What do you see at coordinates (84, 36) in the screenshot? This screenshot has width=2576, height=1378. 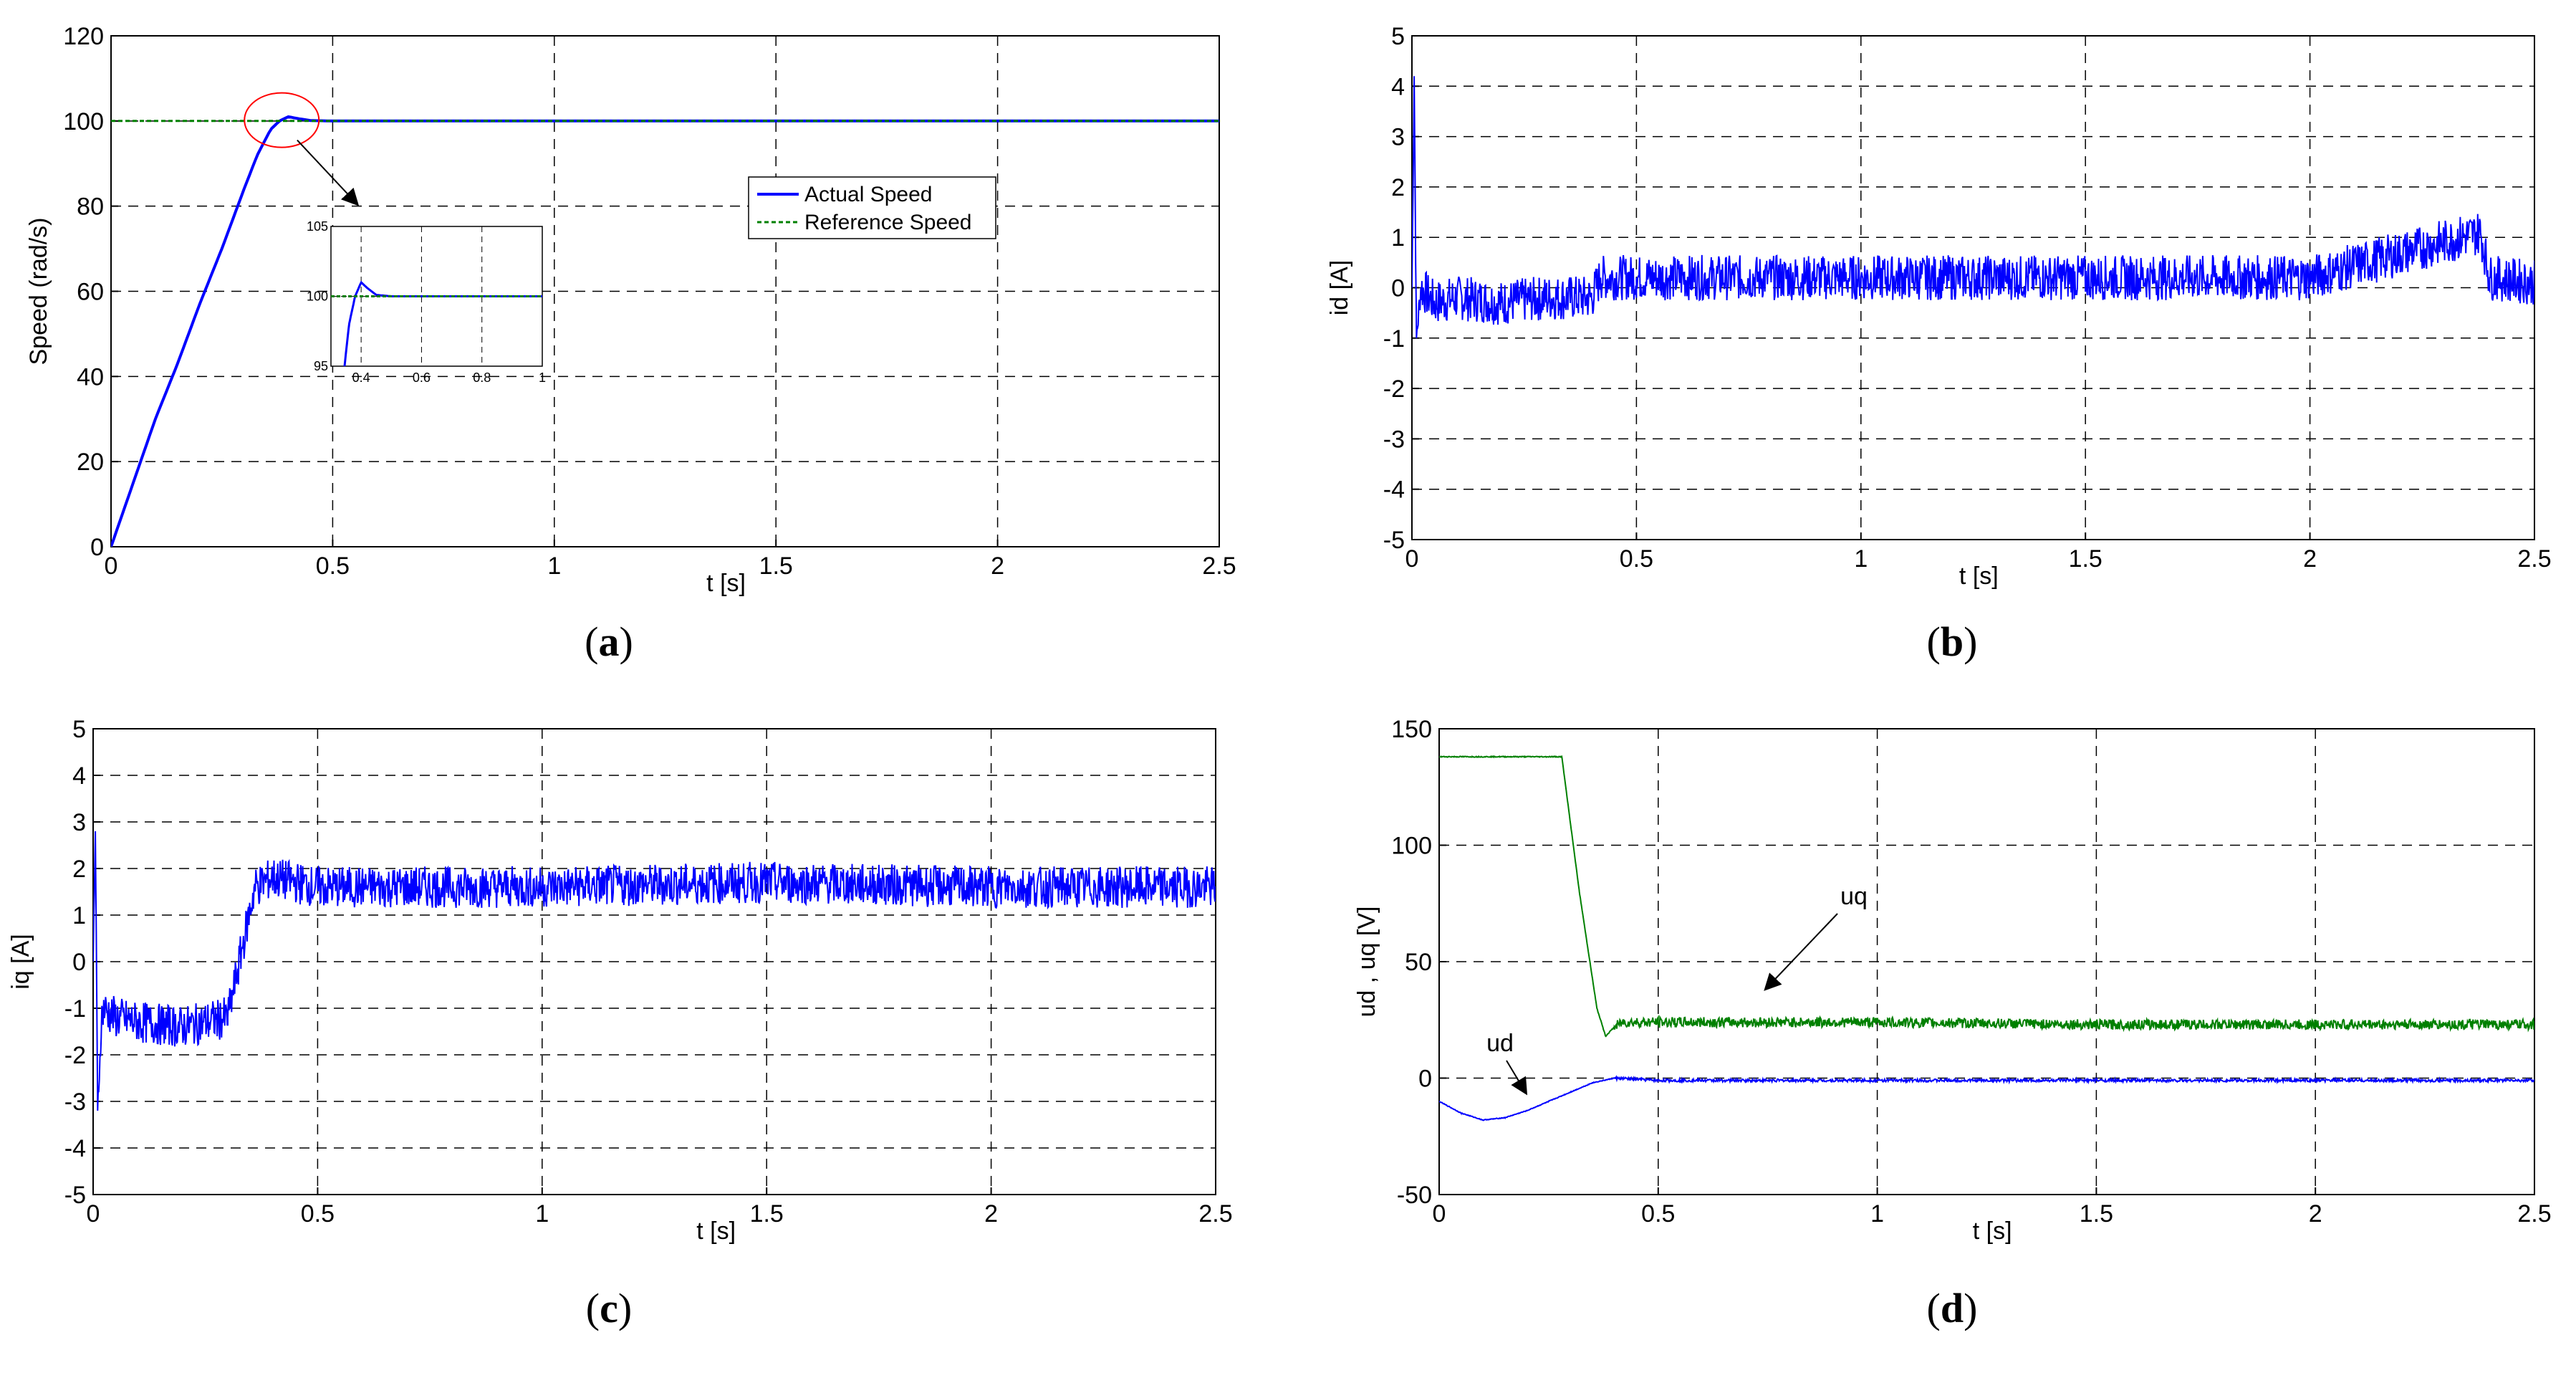 I see `y-tick-label: 120` at bounding box center [84, 36].